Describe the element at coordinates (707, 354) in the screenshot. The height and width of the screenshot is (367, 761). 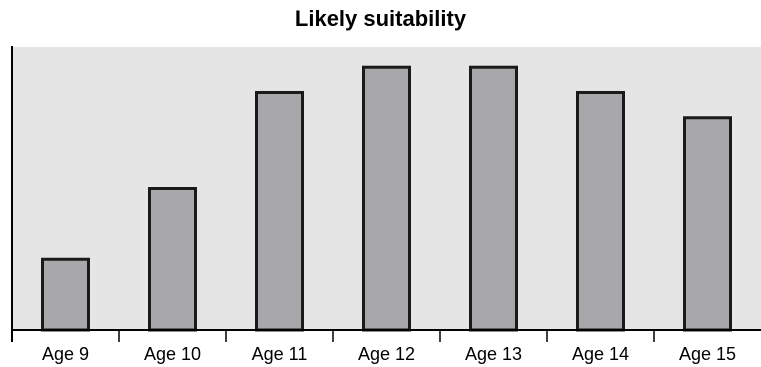
I see `x-tick-label: Age 15` at that location.